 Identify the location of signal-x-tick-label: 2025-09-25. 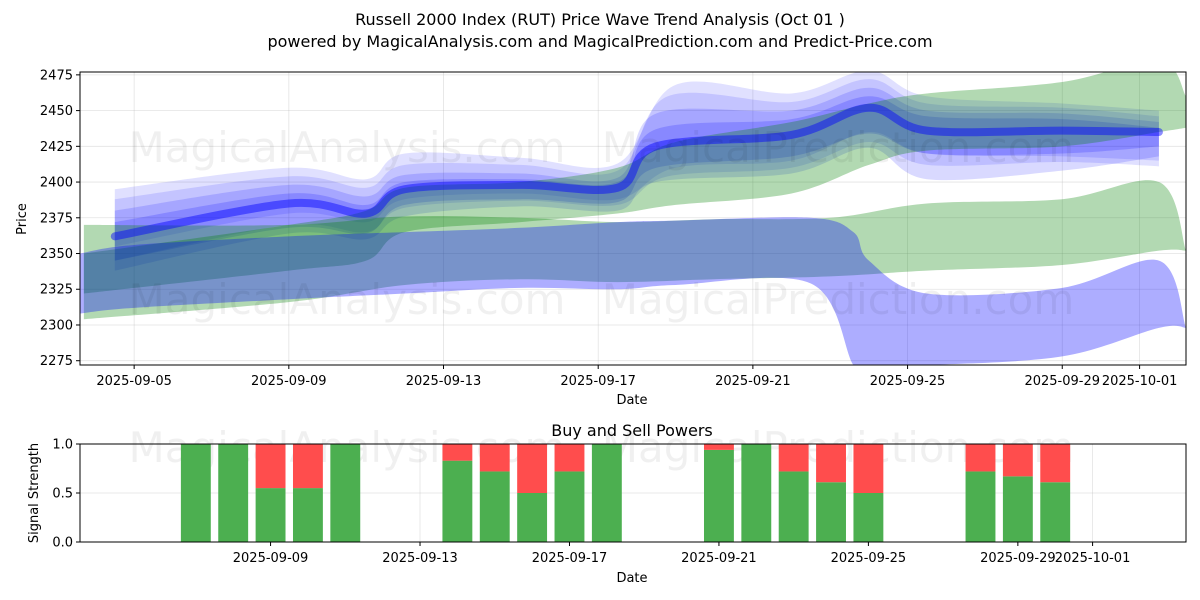
(869, 558).